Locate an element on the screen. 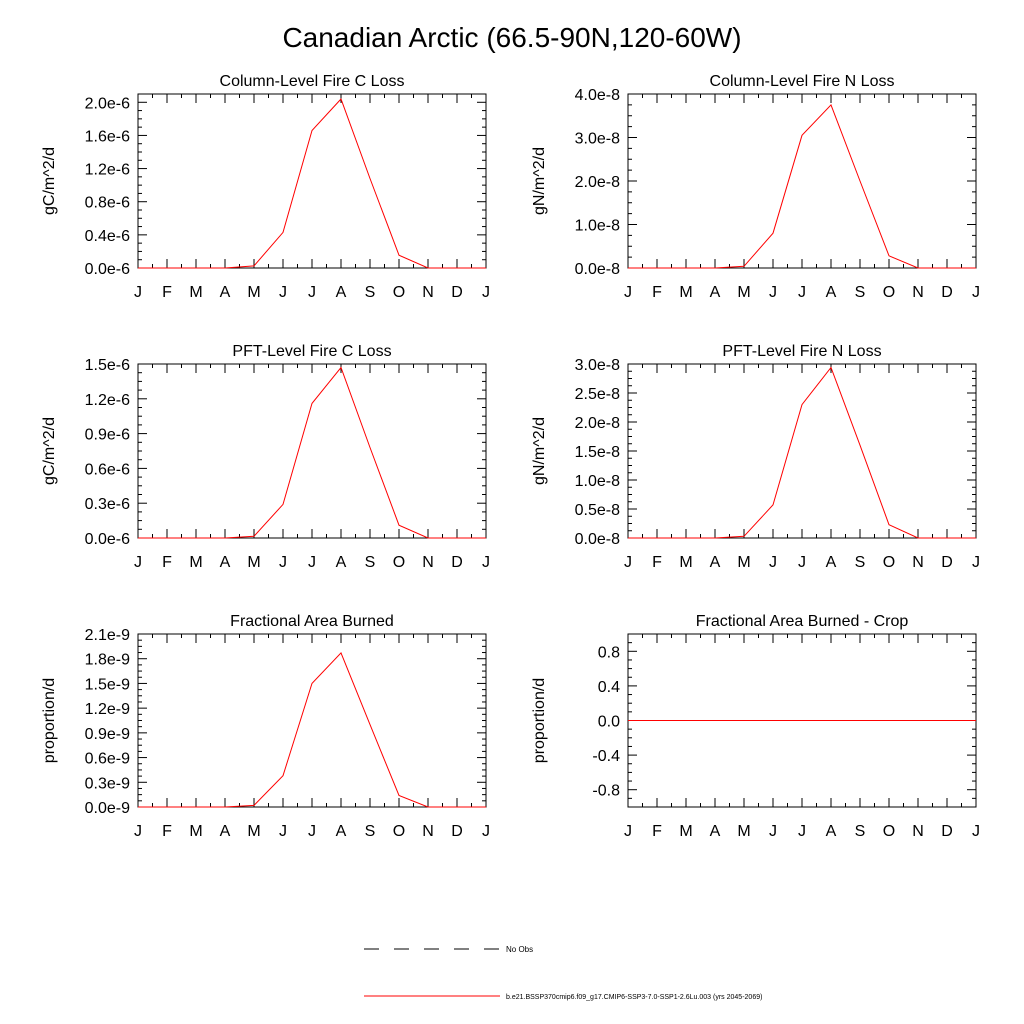 The height and width of the screenshot is (1024, 1024). y-tick-label: 2.5e-8 is located at coordinates (597, 394).